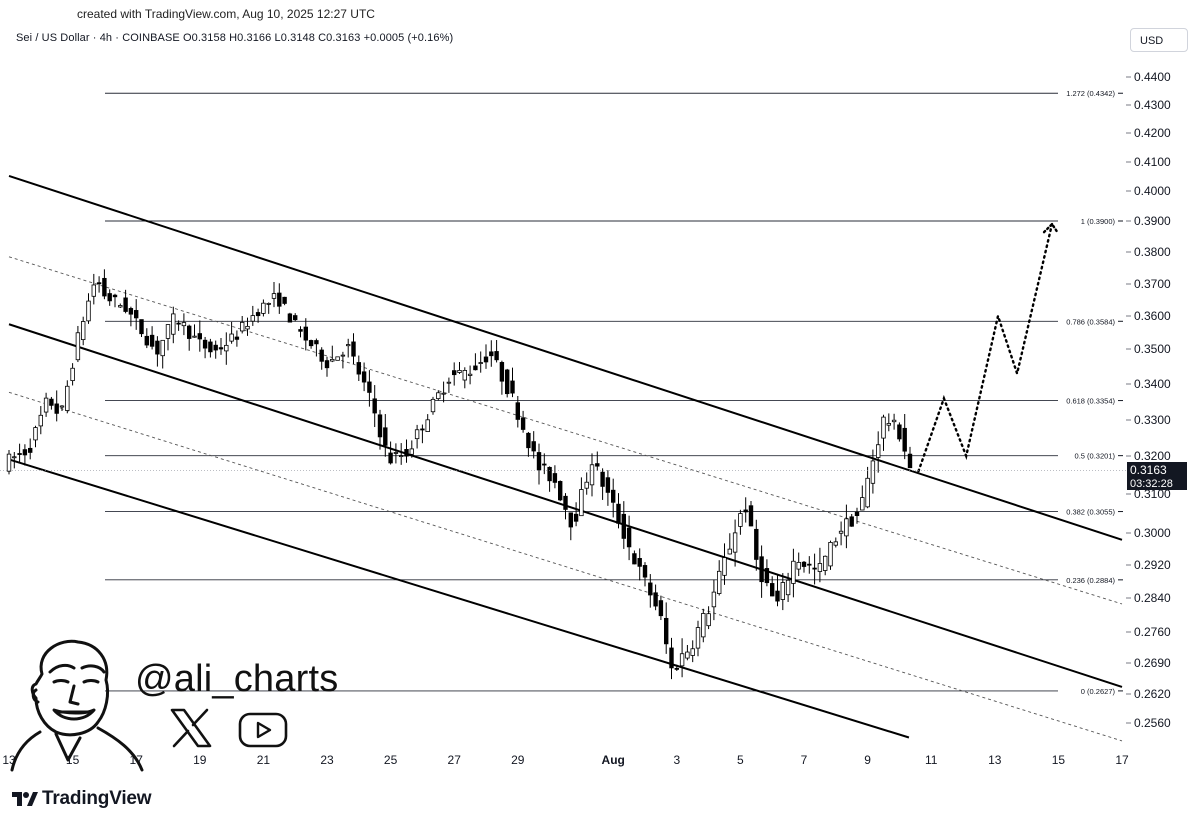  What do you see at coordinates (237, 679) in the screenshot?
I see `author-handle: @ali_charts` at bounding box center [237, 679].